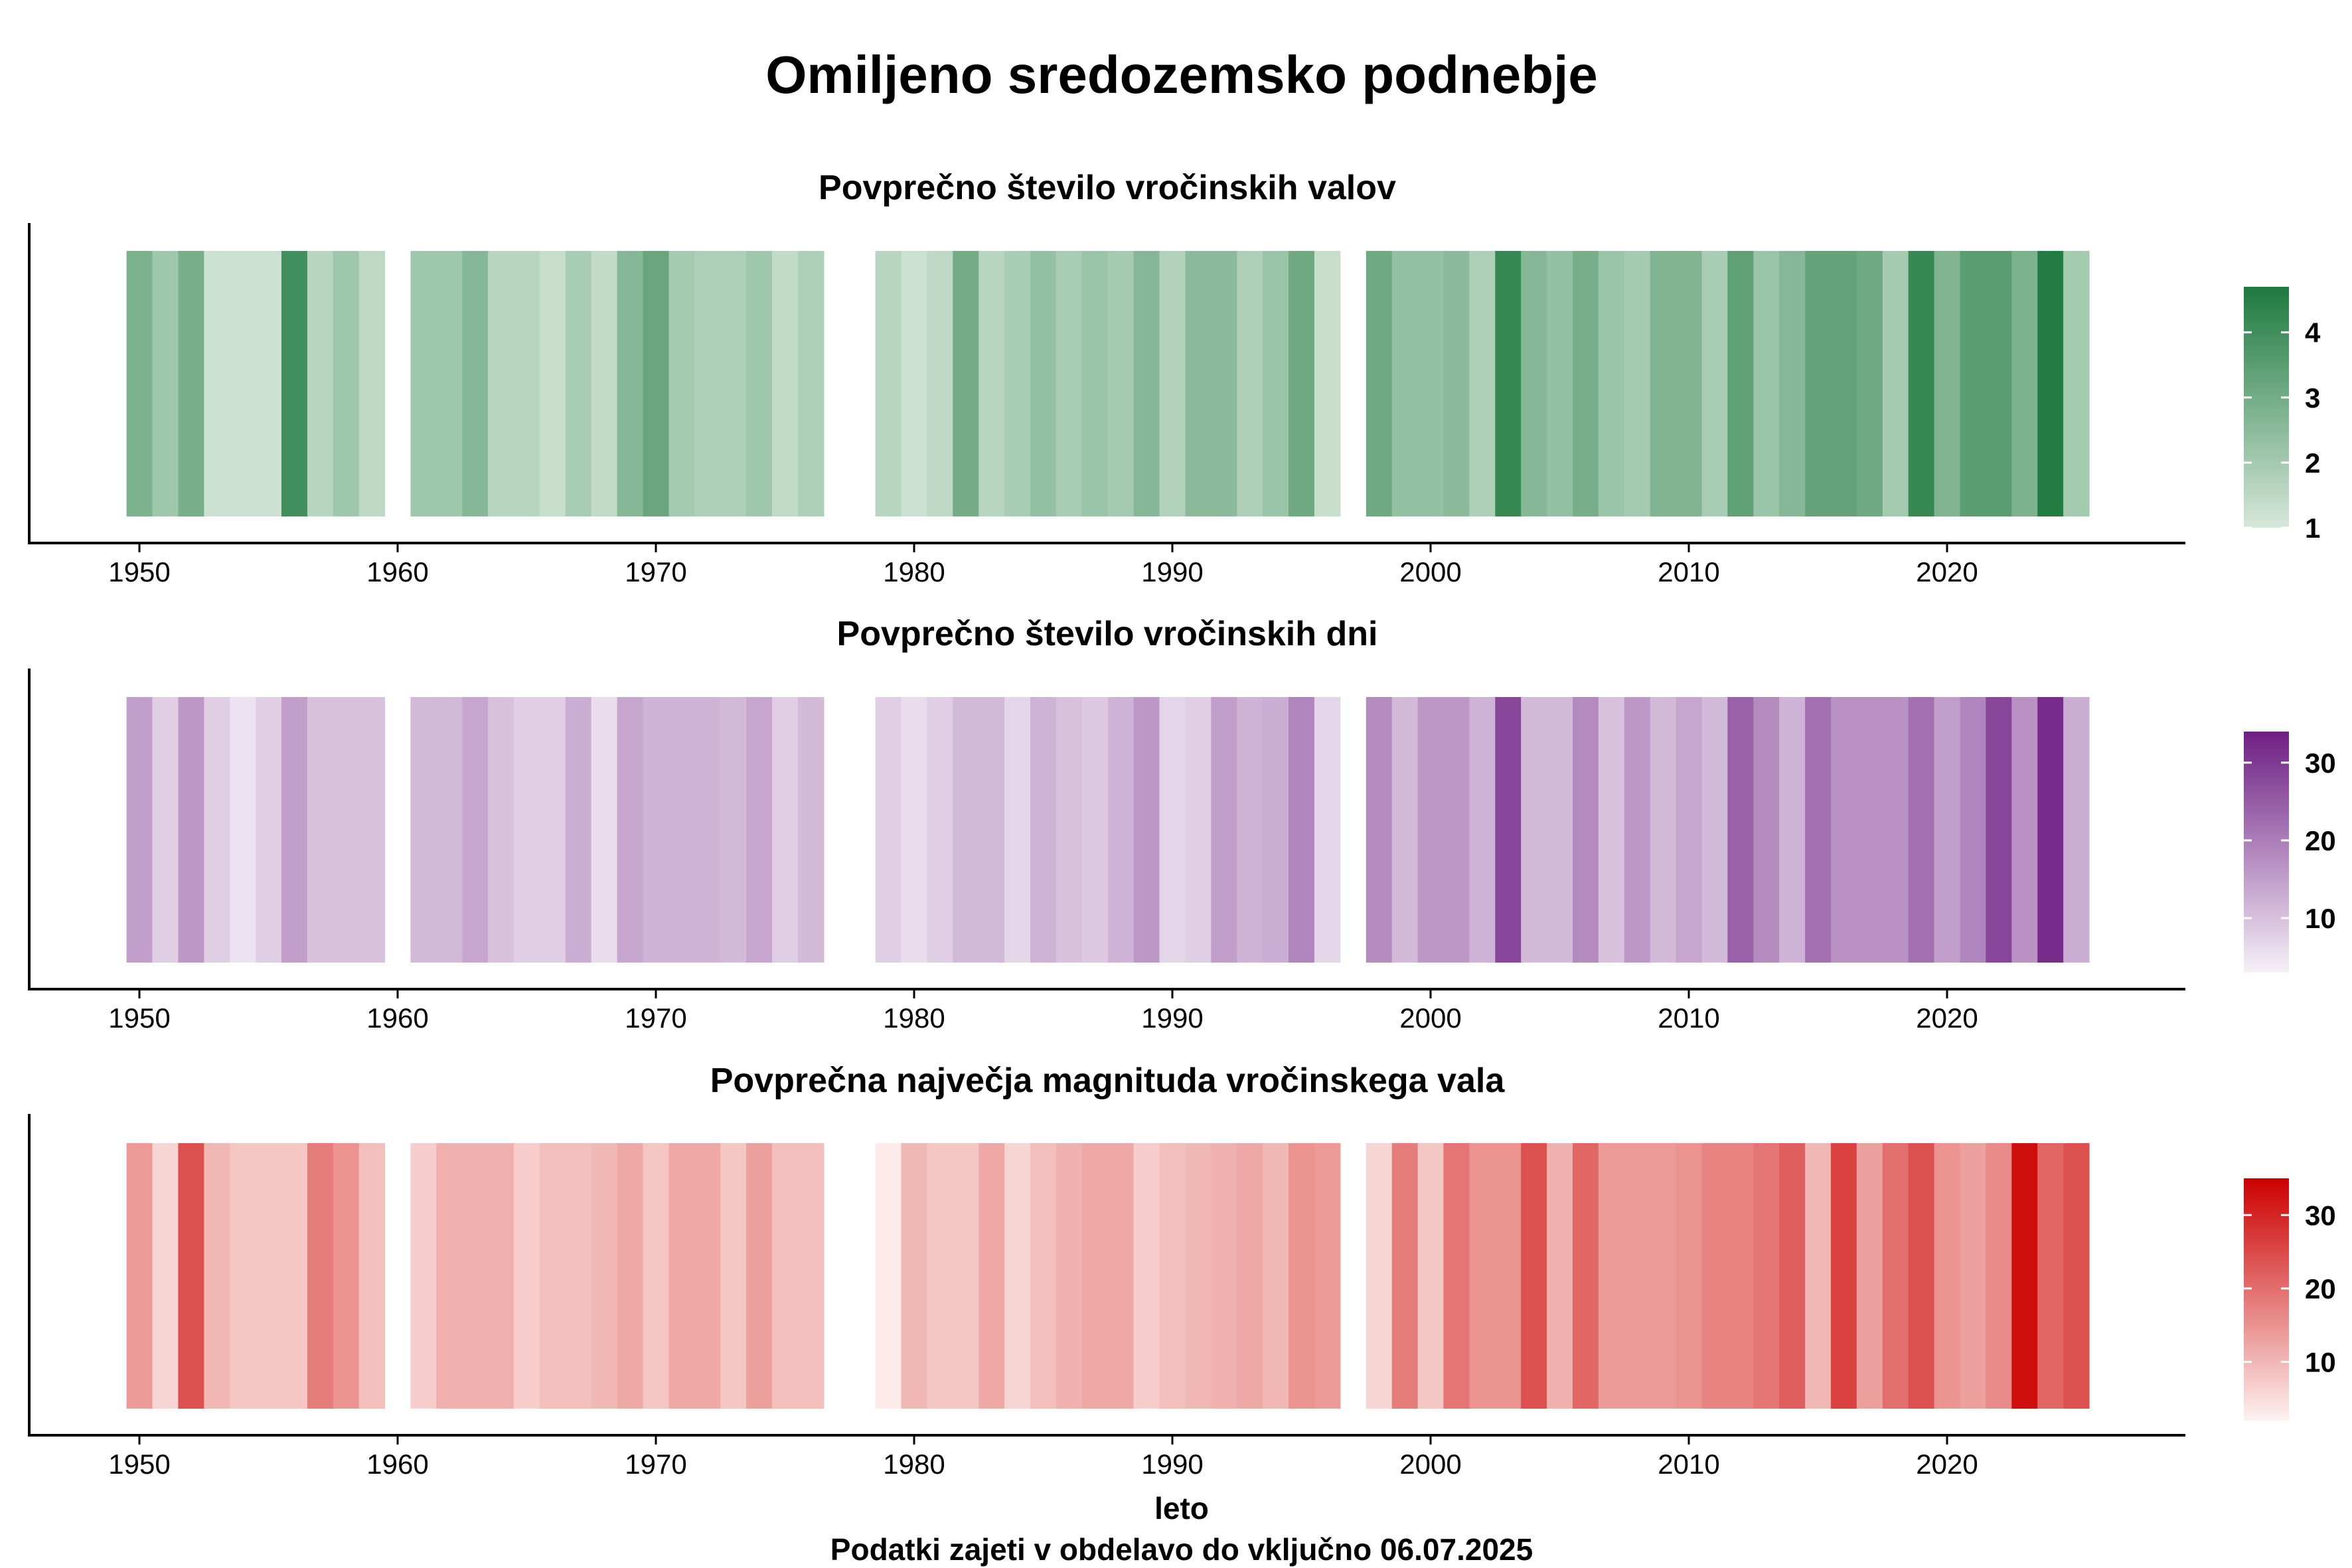  I want to click on heat-tile-1995, so click(1302, 384).